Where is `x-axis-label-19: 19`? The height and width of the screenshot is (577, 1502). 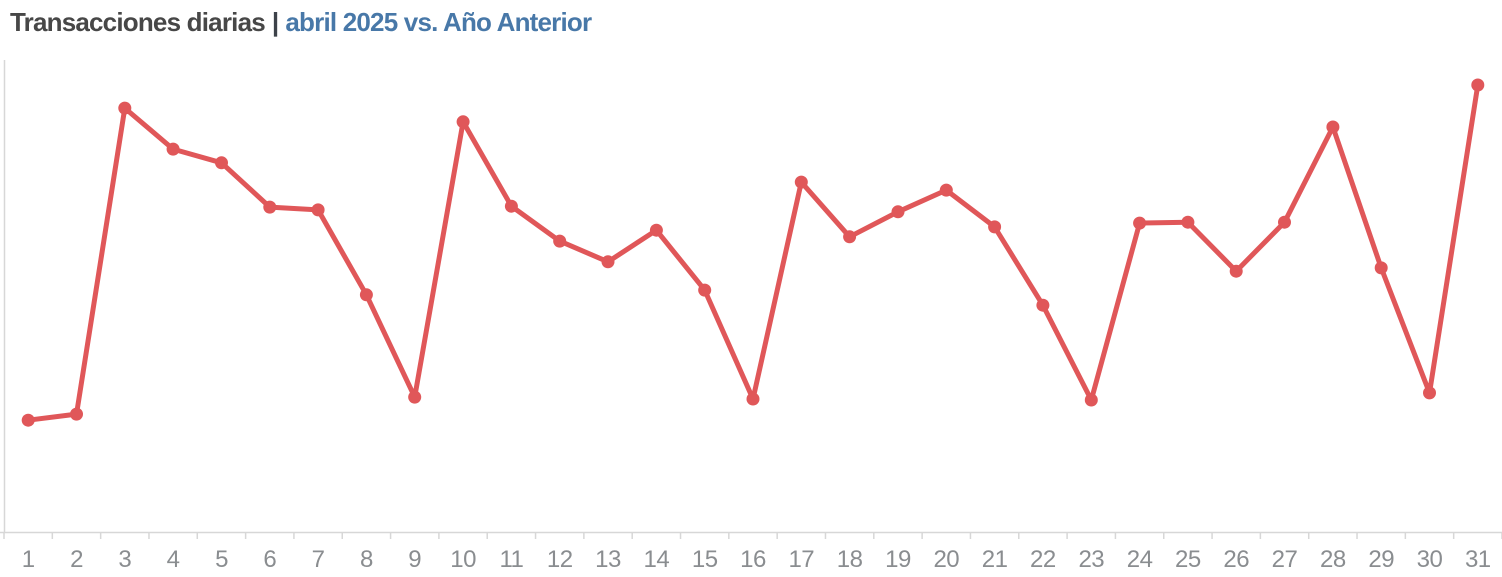 x-axis-label-19: 19 is located at coordinates (898, 559).